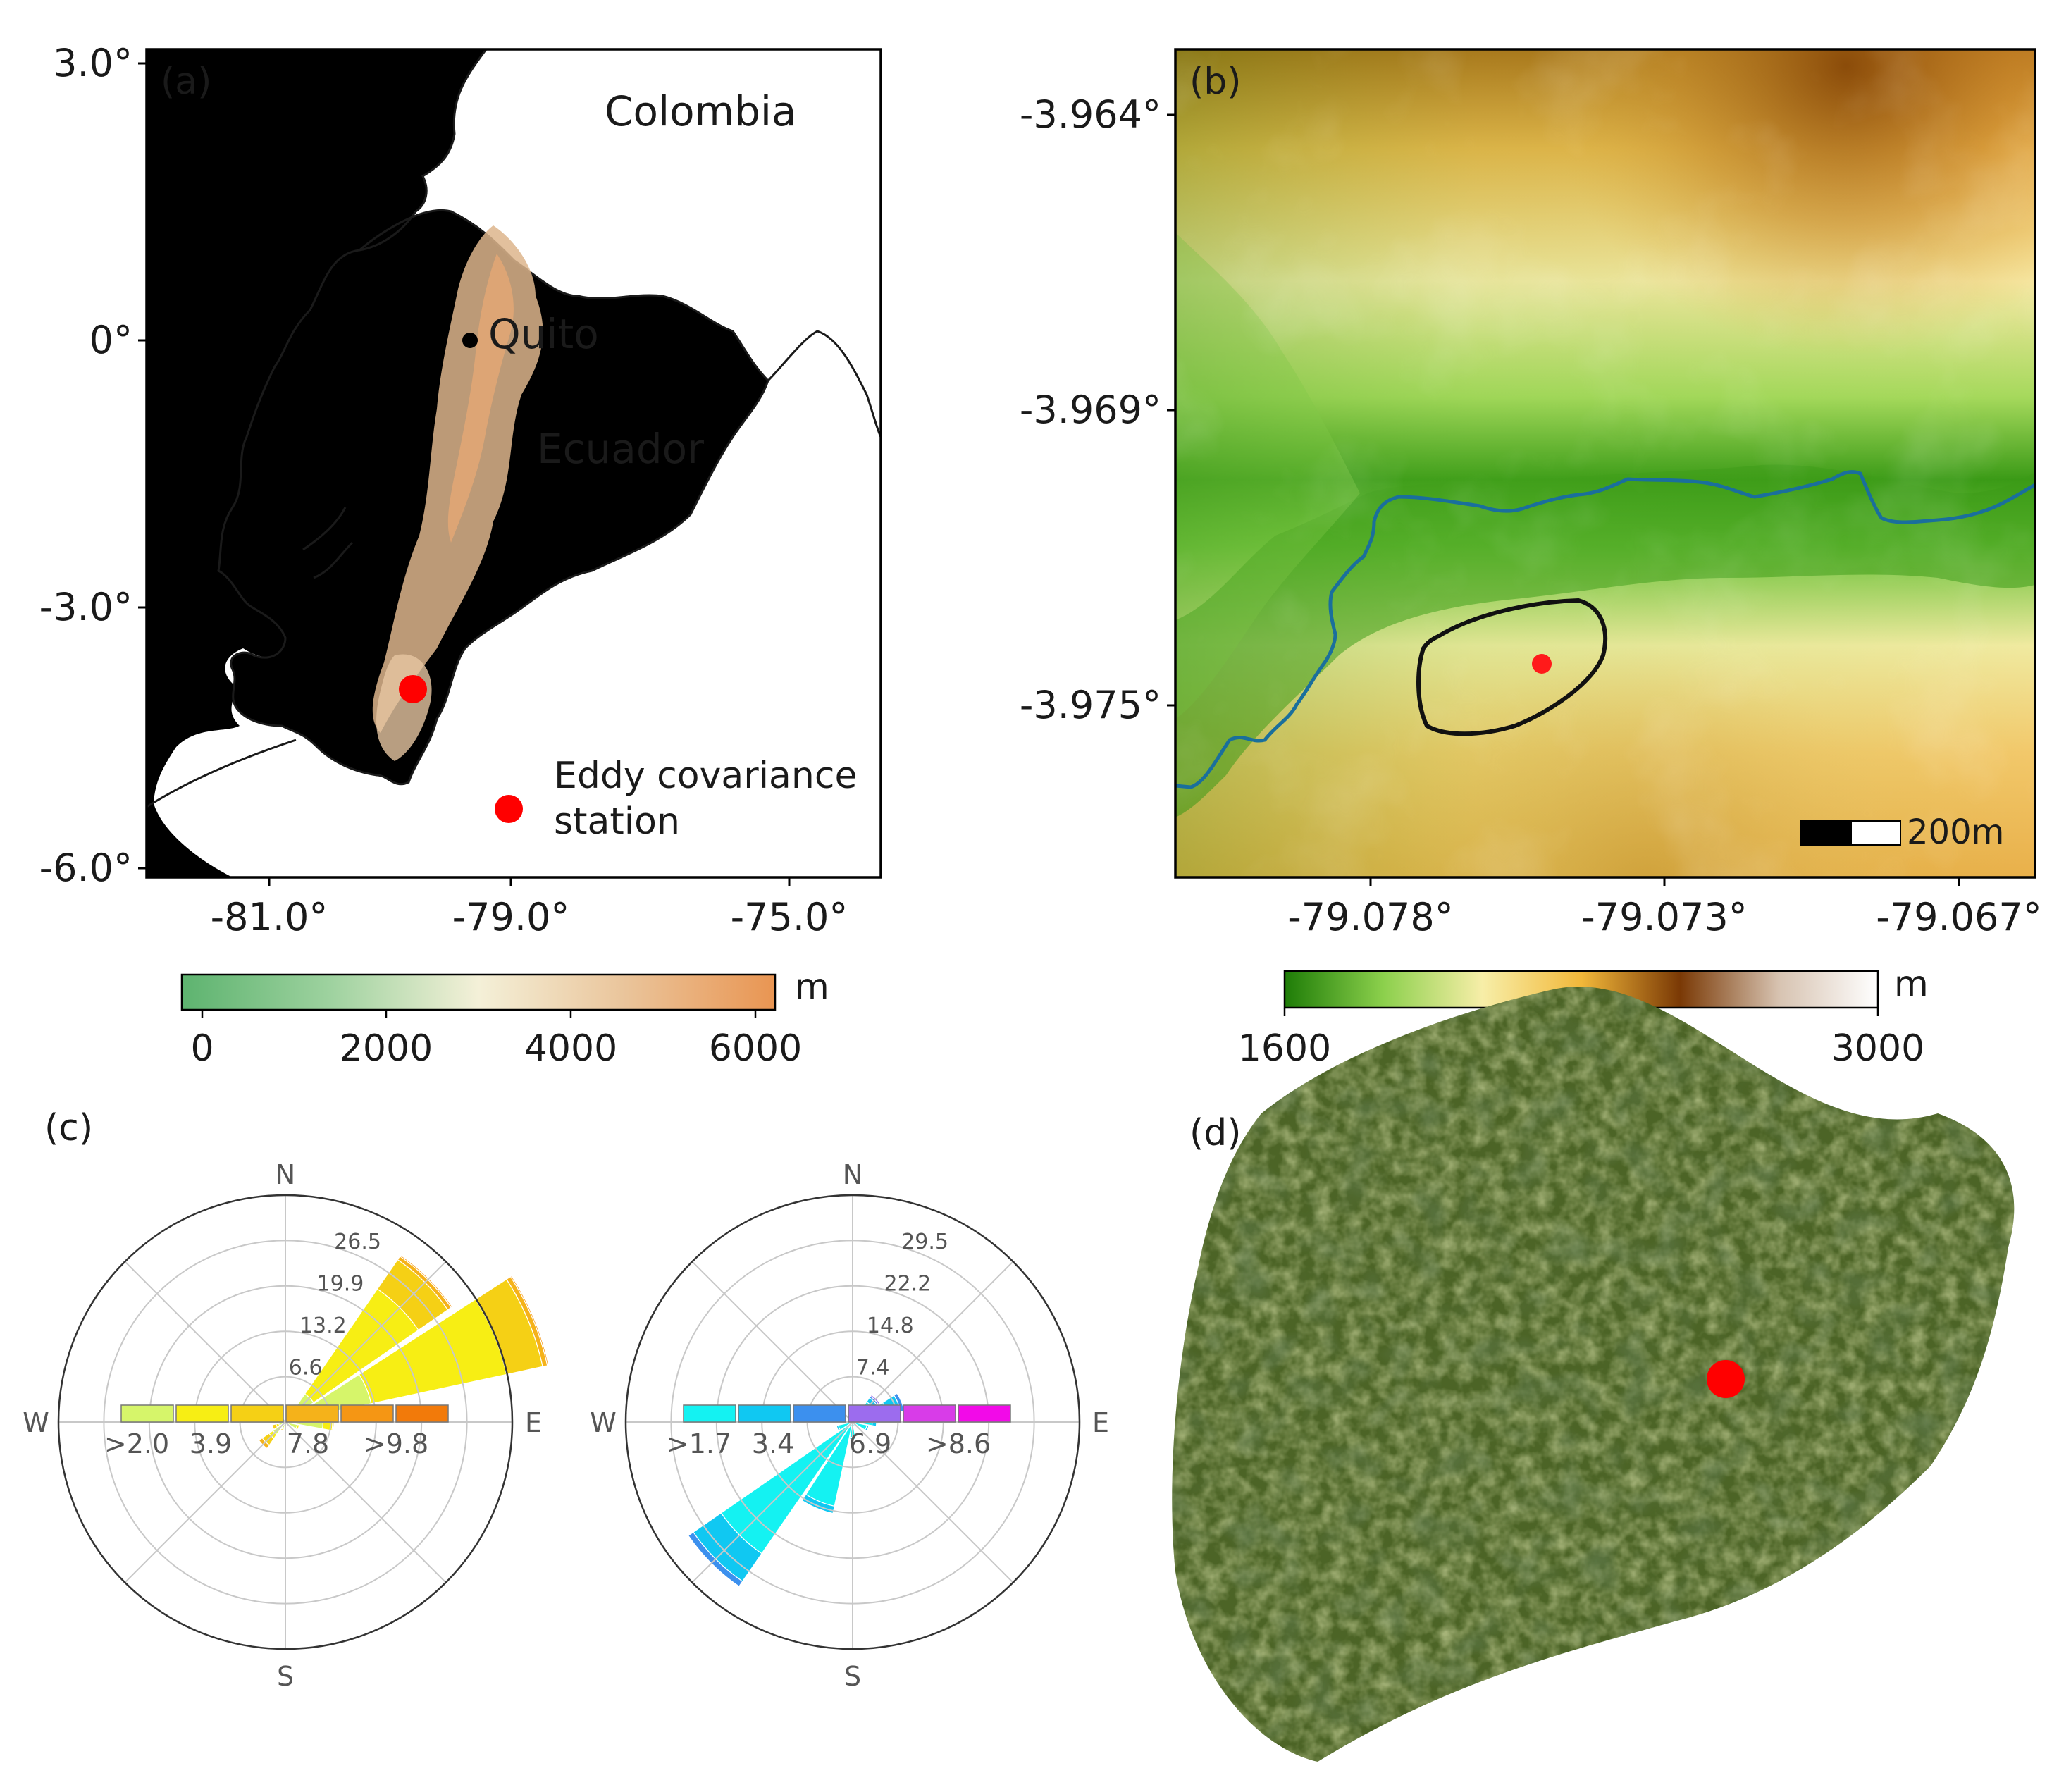  I want to click on panel-b-lon-ticks: -79.078° -79.073° -79.067°, so click(1665, 908).